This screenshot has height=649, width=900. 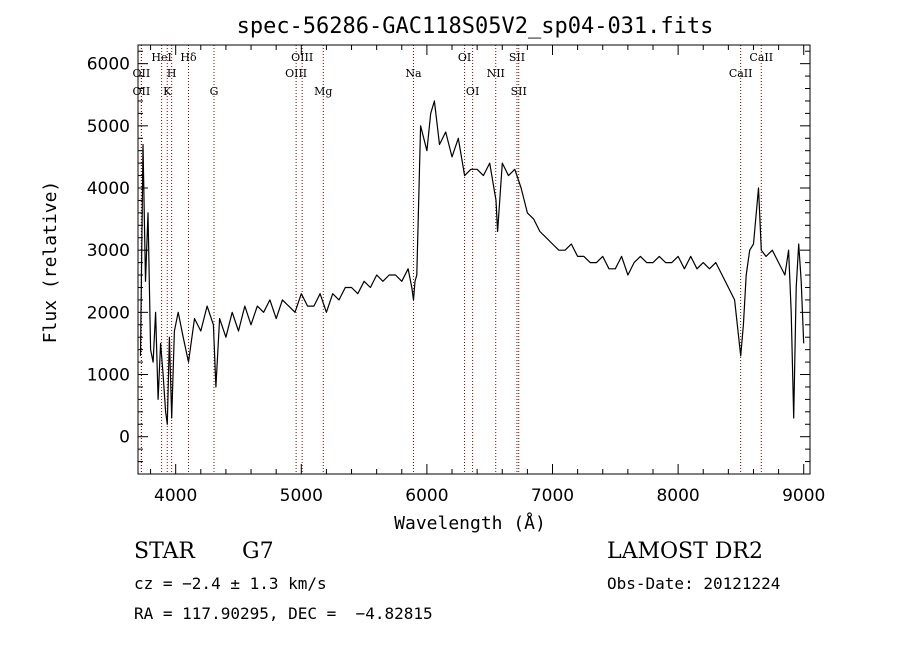 What do you see at coordinates (413, 73) in the screenshot?
I see `line-marker-label-na: Na` at bounding box center [413, 73].